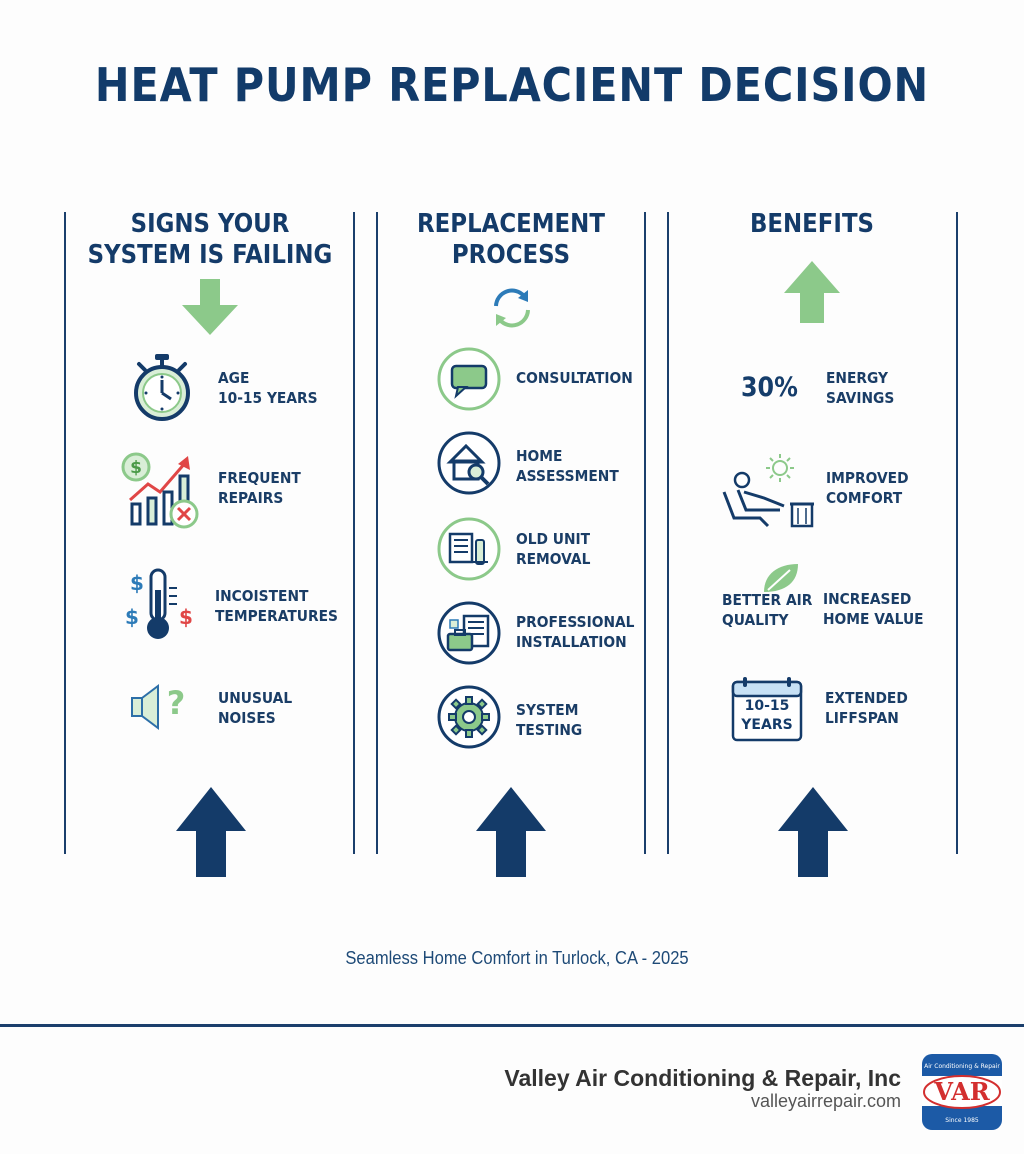 Image resolution: width=1024 pixels, height=1154 pixels. I want to click on item-label-consultation: CONSULTATION, so click(574, 378).